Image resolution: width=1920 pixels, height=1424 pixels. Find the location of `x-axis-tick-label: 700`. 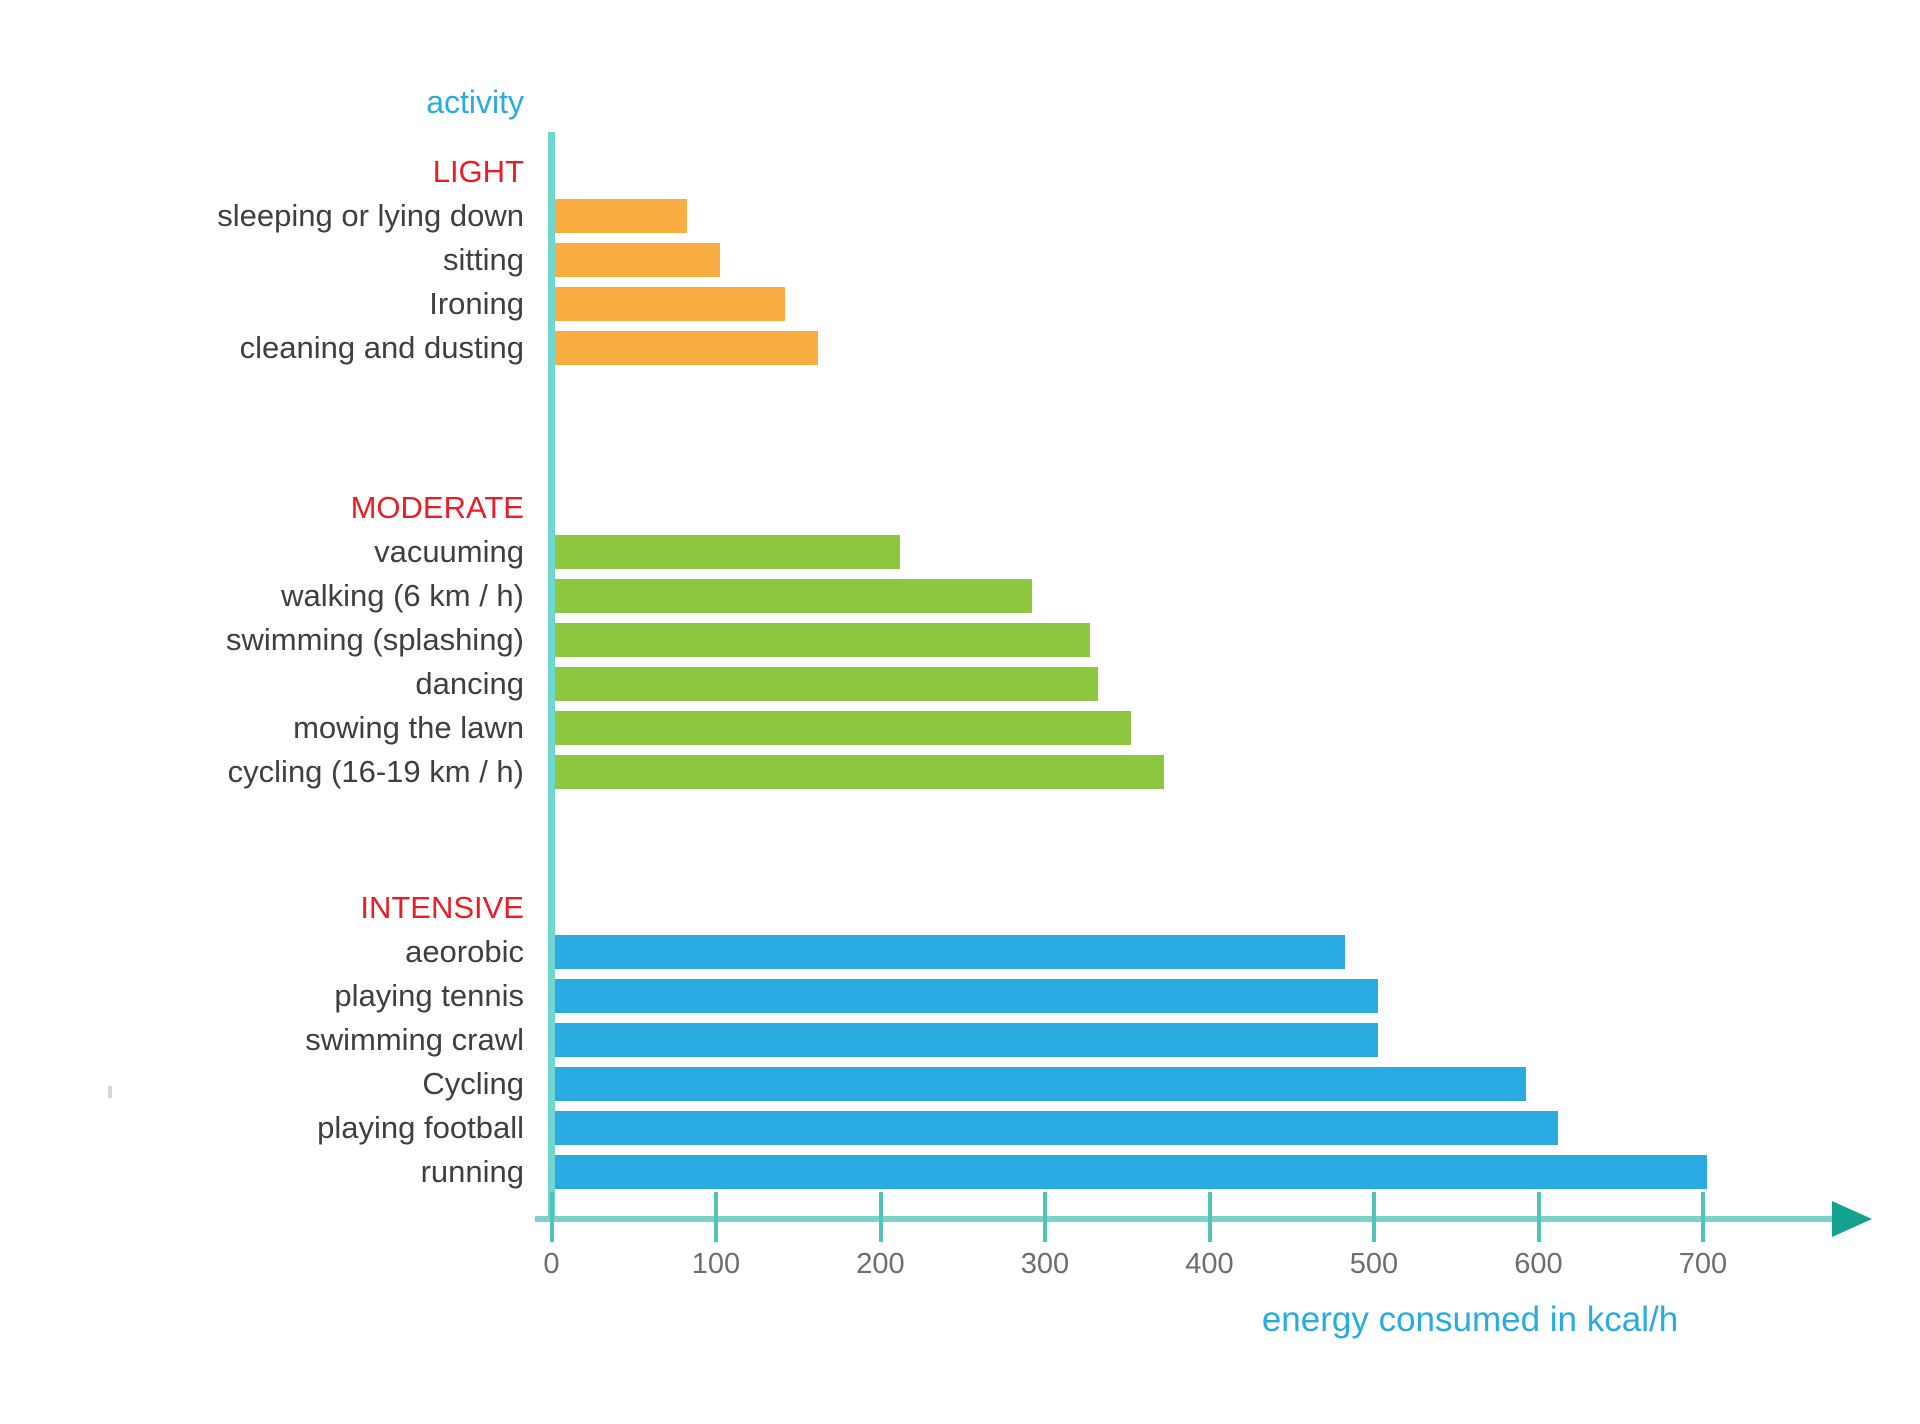

x-axis-tick-label: 700 is located at coordinates (1703, 1264).